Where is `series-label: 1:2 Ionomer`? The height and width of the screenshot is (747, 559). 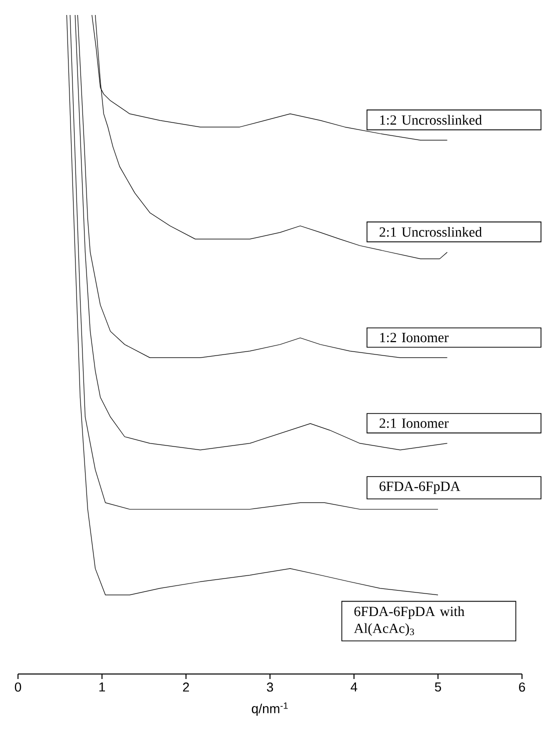
series-label: 1:2 Ionomer is located at coordinates (414, 337).